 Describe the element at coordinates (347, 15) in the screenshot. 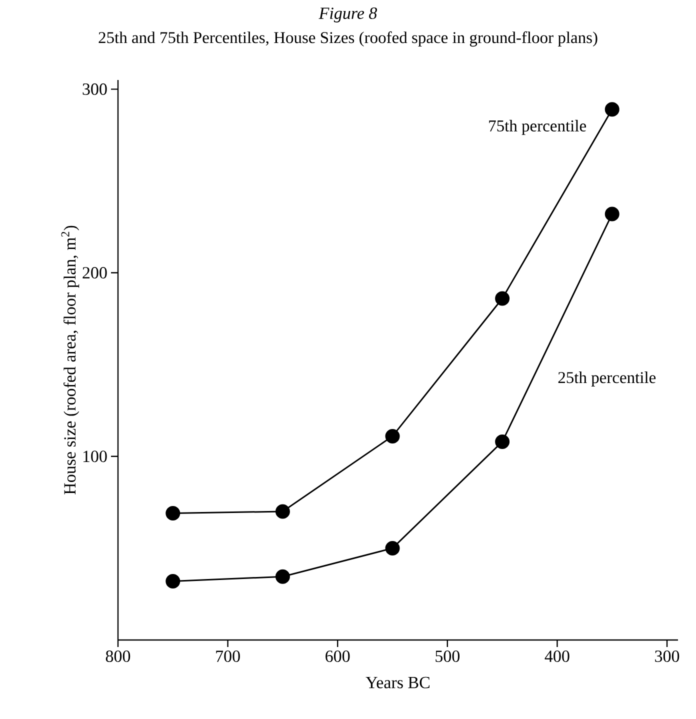

I see `chart-title: Figure 8` at that location.